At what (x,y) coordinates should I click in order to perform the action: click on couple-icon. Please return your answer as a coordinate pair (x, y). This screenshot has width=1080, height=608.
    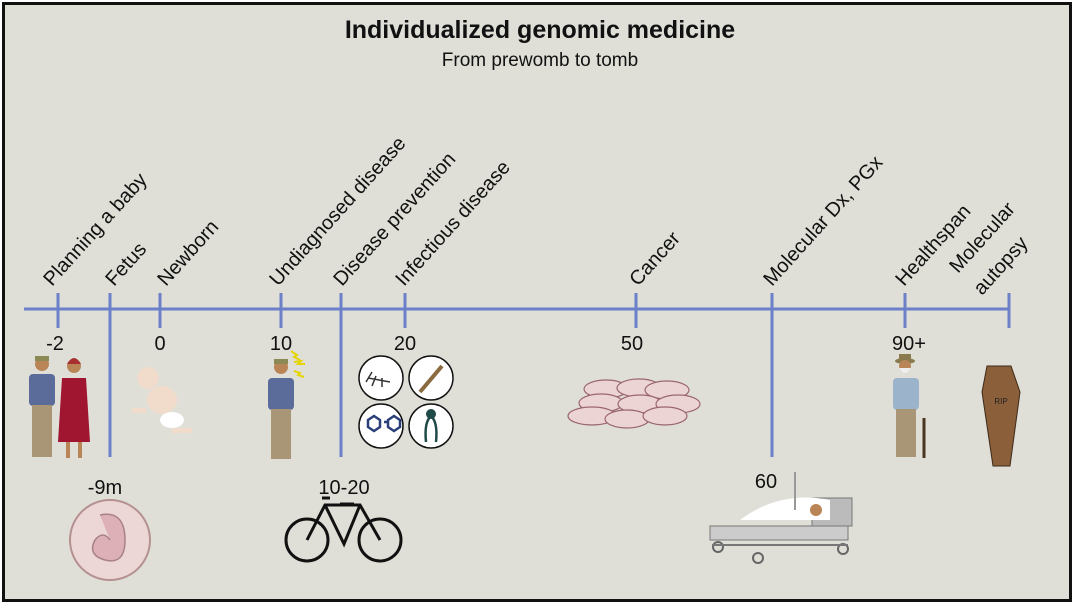
    Looking at the image, I should click on (59, 407).